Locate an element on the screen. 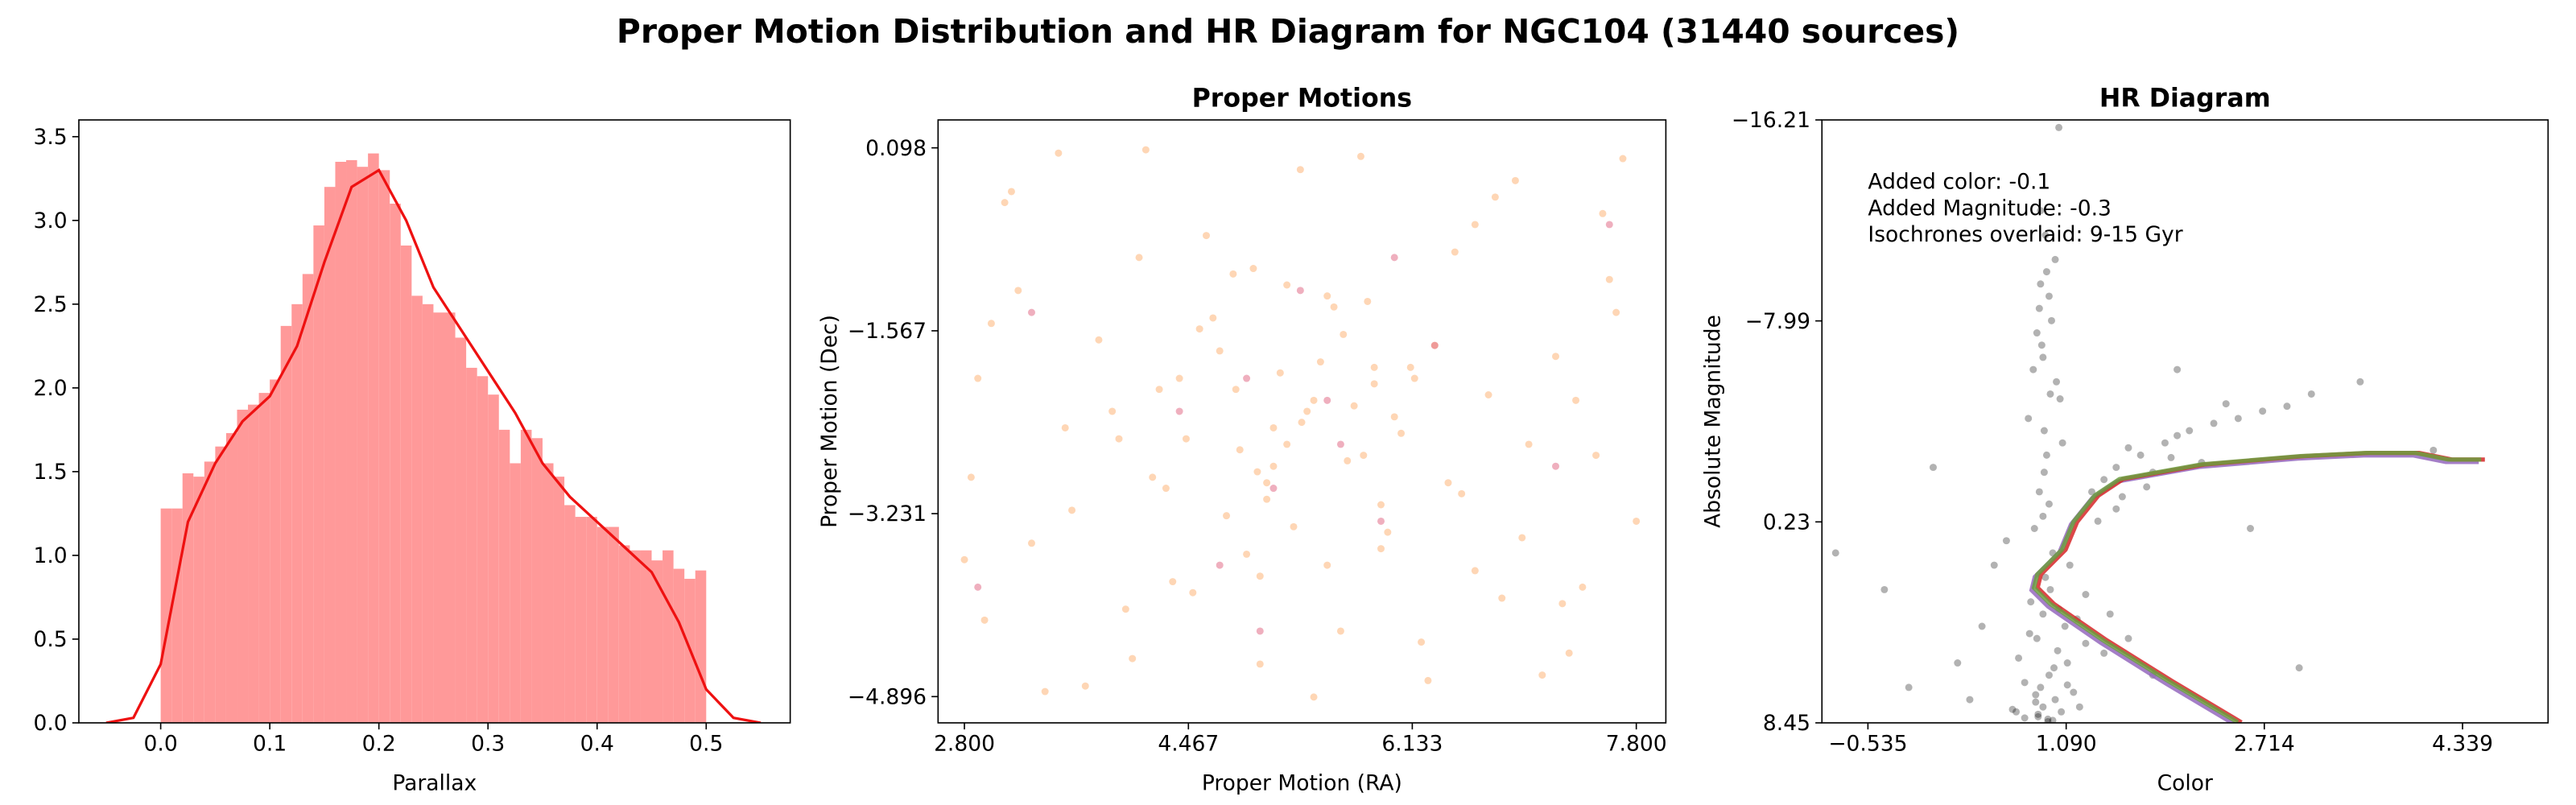  x-tick-label: 4.467 is located at coordinates (1188, 744).